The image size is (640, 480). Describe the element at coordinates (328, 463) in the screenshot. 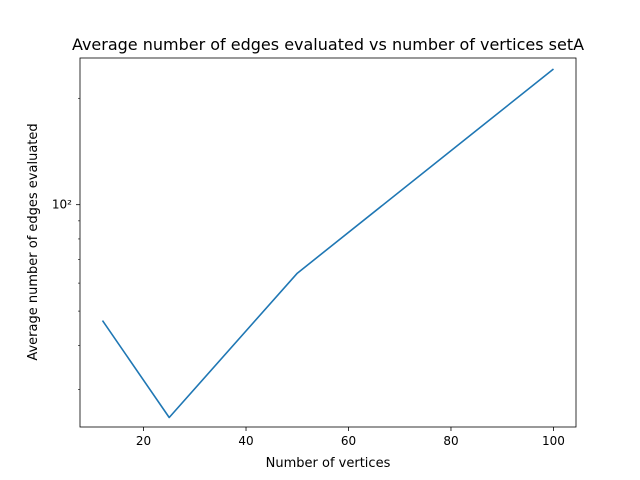

I see `x-axis-label: Number of vertices` at that location.